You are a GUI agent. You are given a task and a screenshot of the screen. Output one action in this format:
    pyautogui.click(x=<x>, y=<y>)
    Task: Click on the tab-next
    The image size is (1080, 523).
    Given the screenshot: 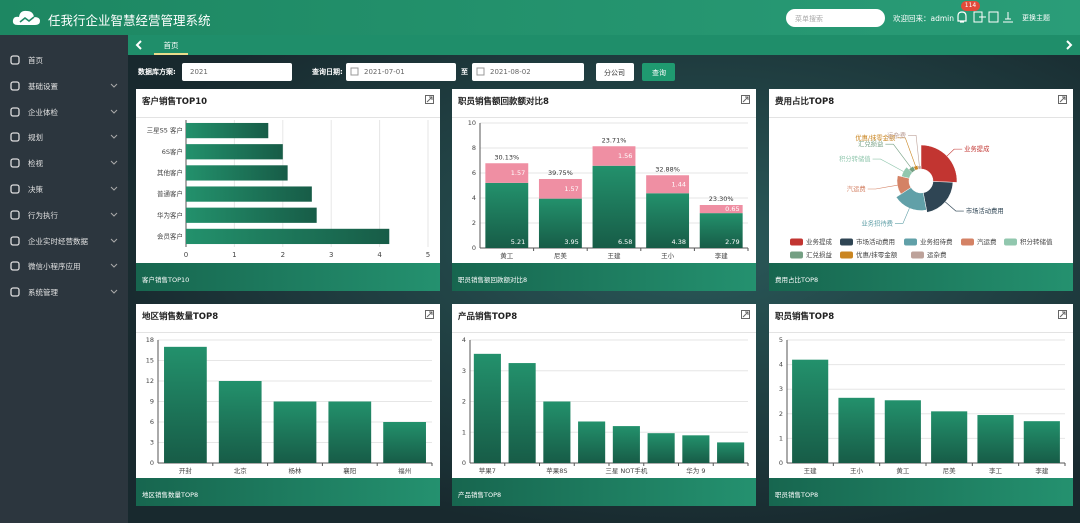 What is the action you would take?
    pyautogui.click(x=1069, y=45)
    